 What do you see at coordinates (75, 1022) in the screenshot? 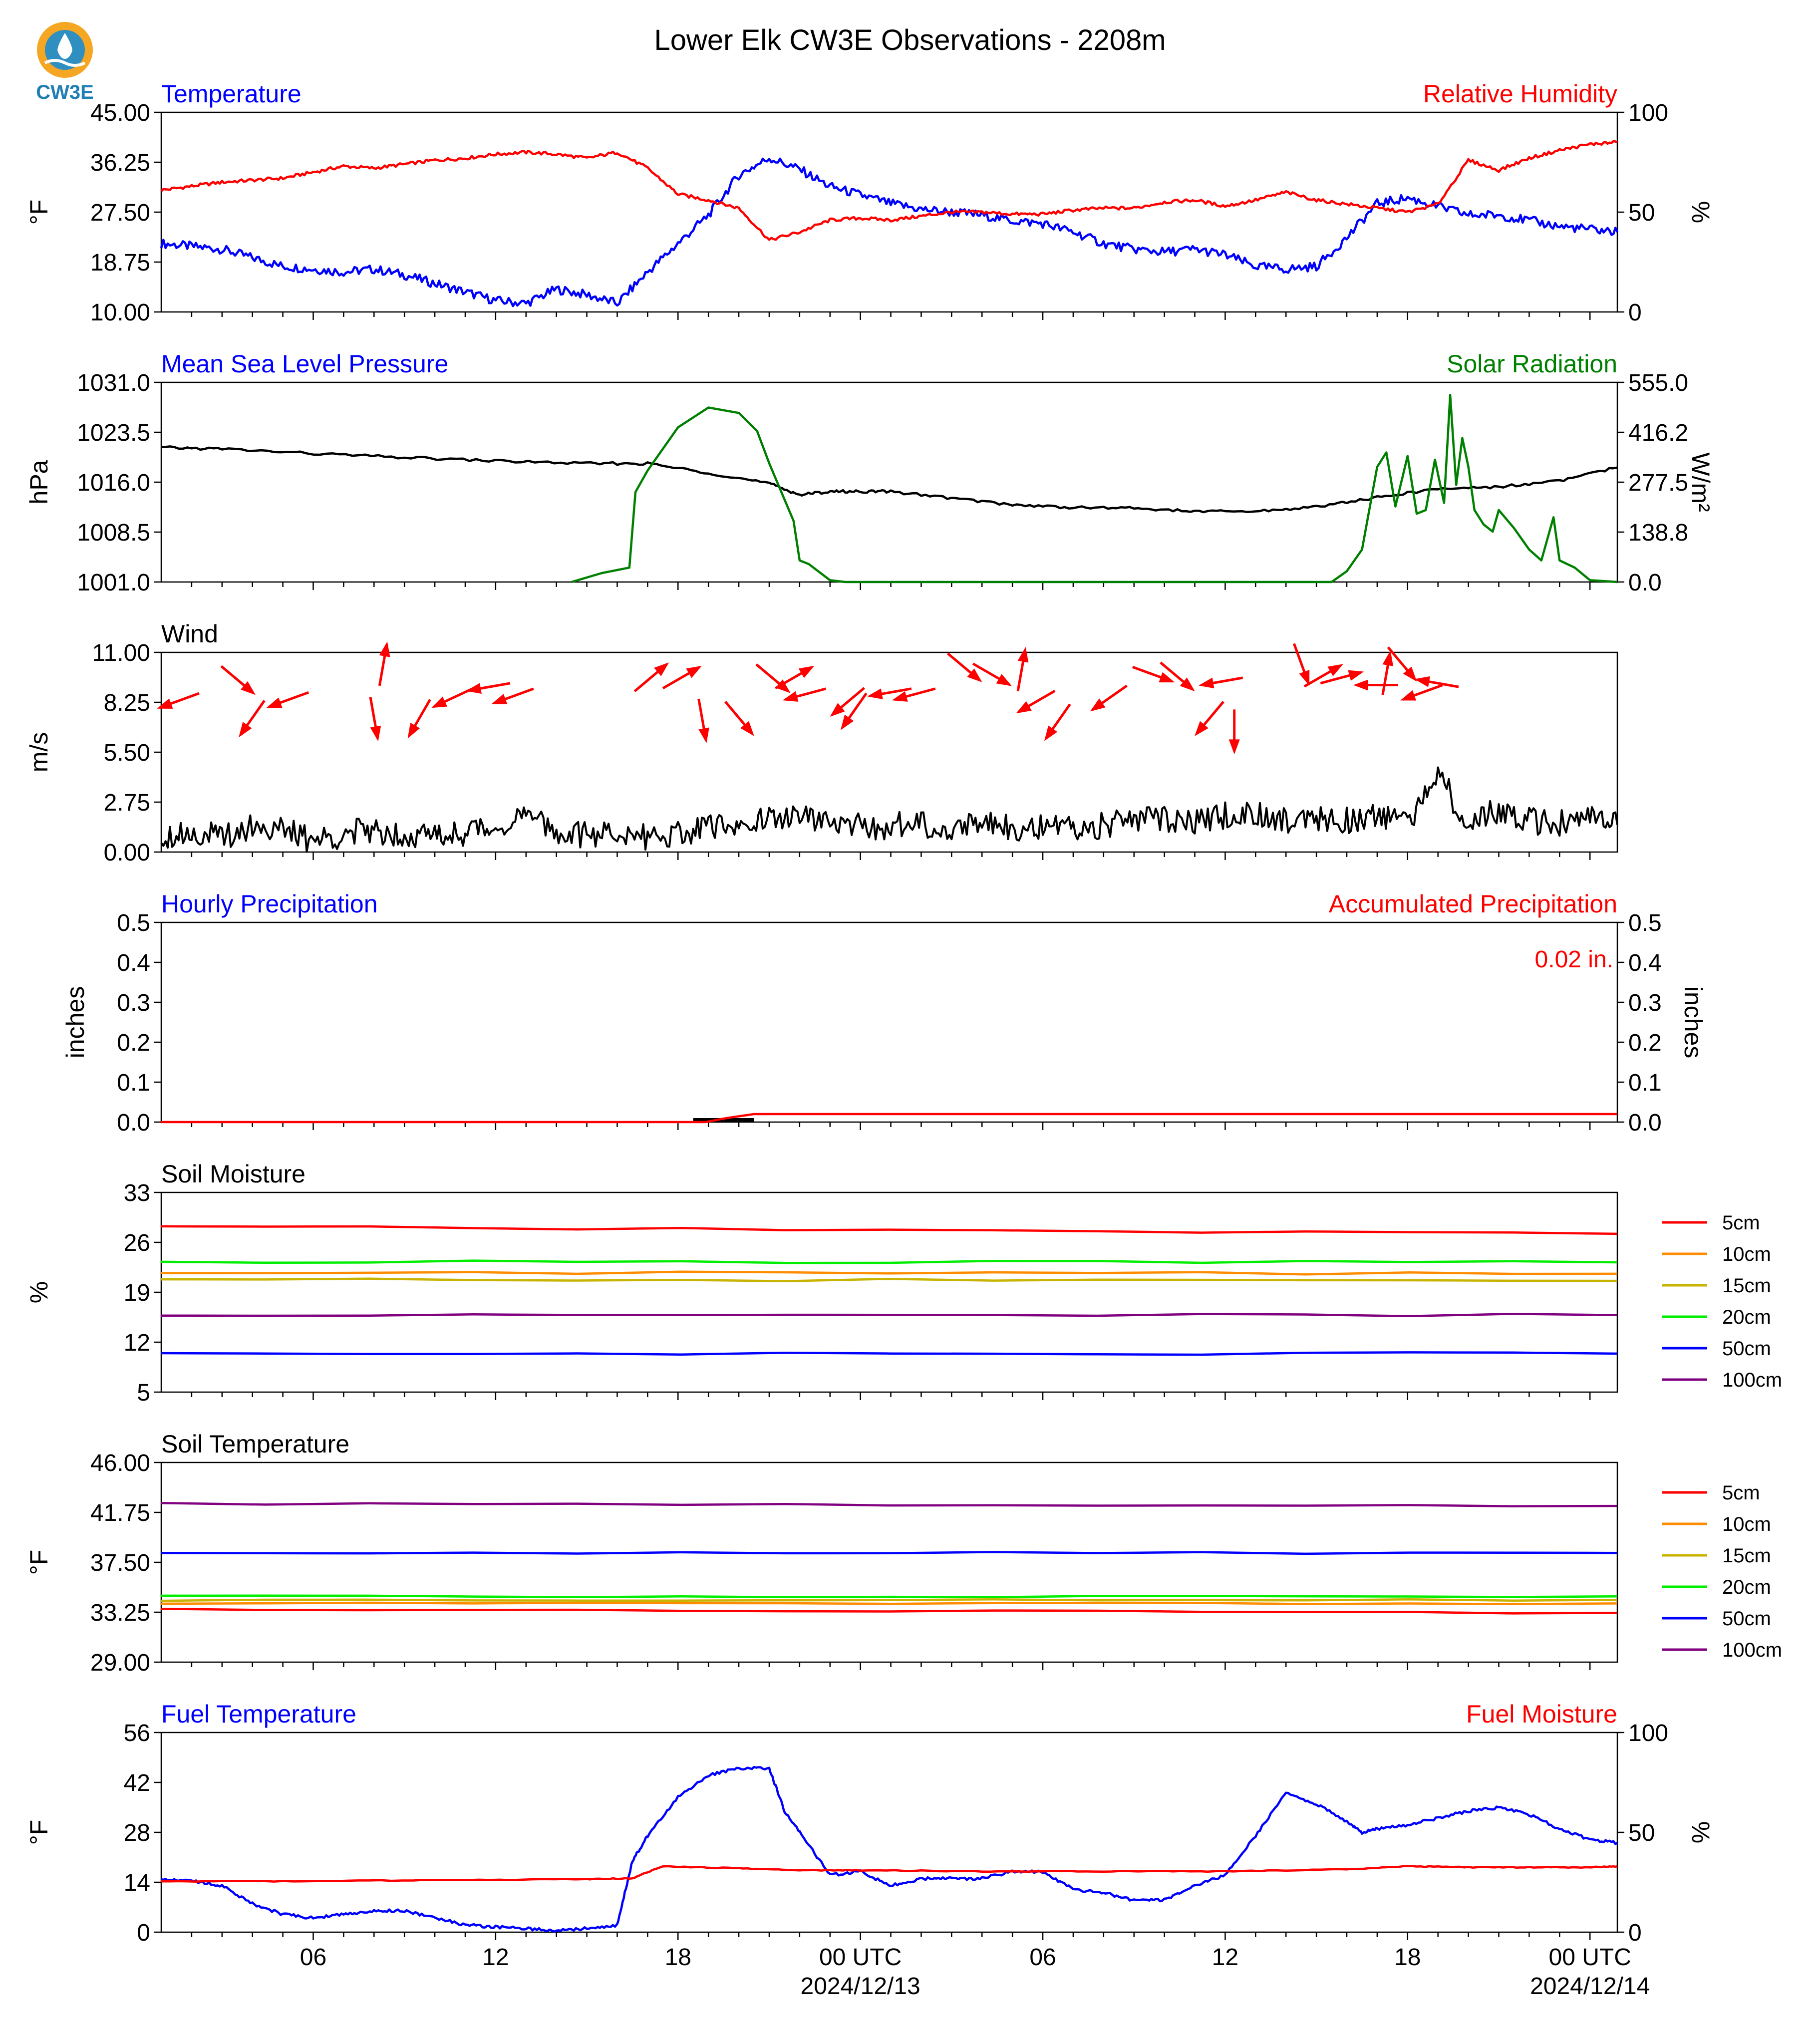
I see `y-axis-label-left: inches` at bounding box center [75, 1022].